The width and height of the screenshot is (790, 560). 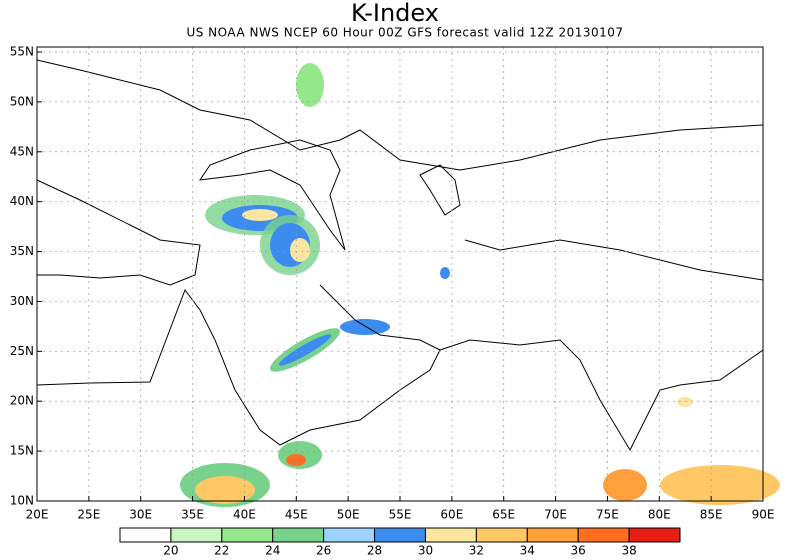 What do you see at coordinates (323, 551) in the screenshot?
I see `legend-label: 26` at bounding box center [323, 551].